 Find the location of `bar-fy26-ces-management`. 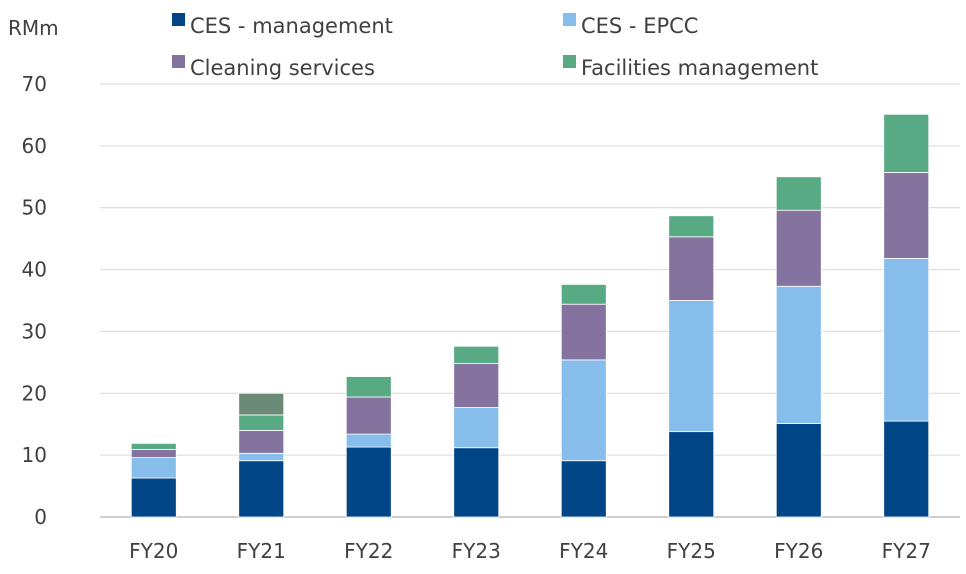

bar-fy26-ces-management is located at coordinates (798, 470).